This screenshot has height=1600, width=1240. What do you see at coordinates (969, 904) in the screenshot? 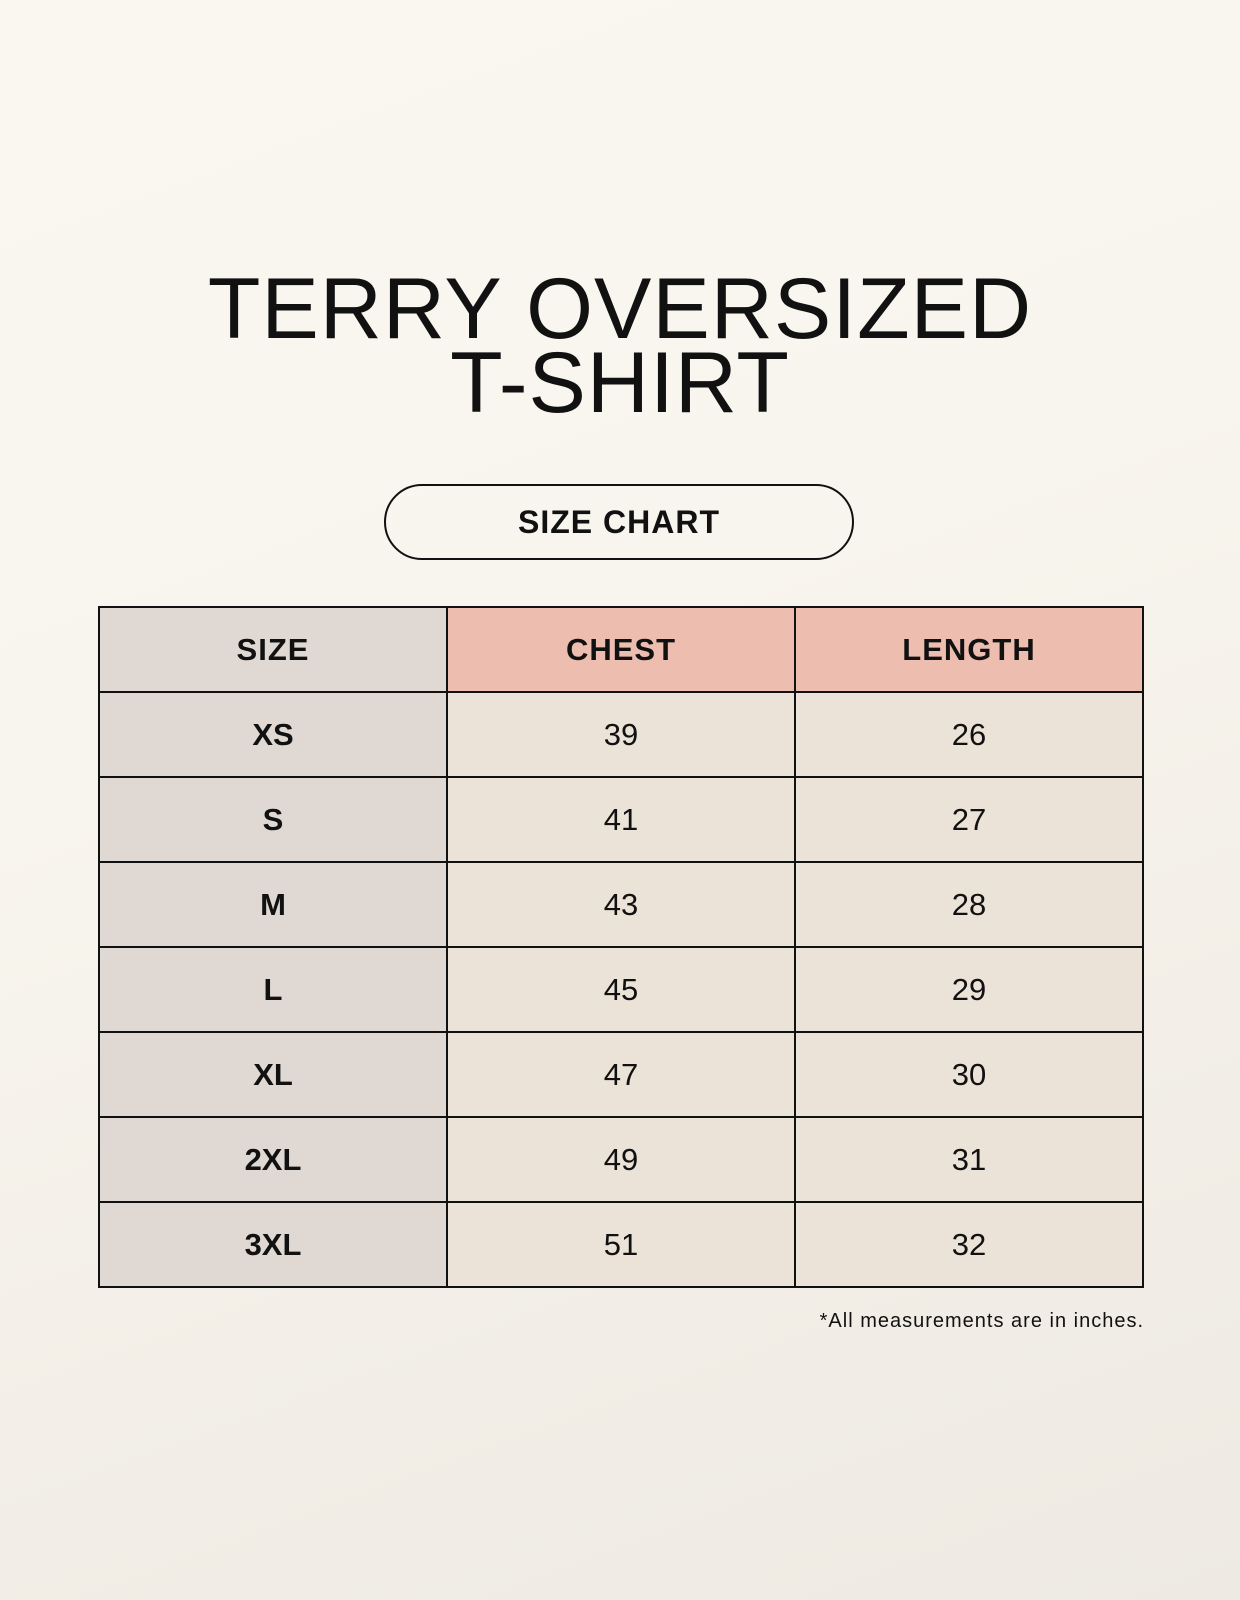
I see `cell-length: 28` at bounding box center [969, 904].